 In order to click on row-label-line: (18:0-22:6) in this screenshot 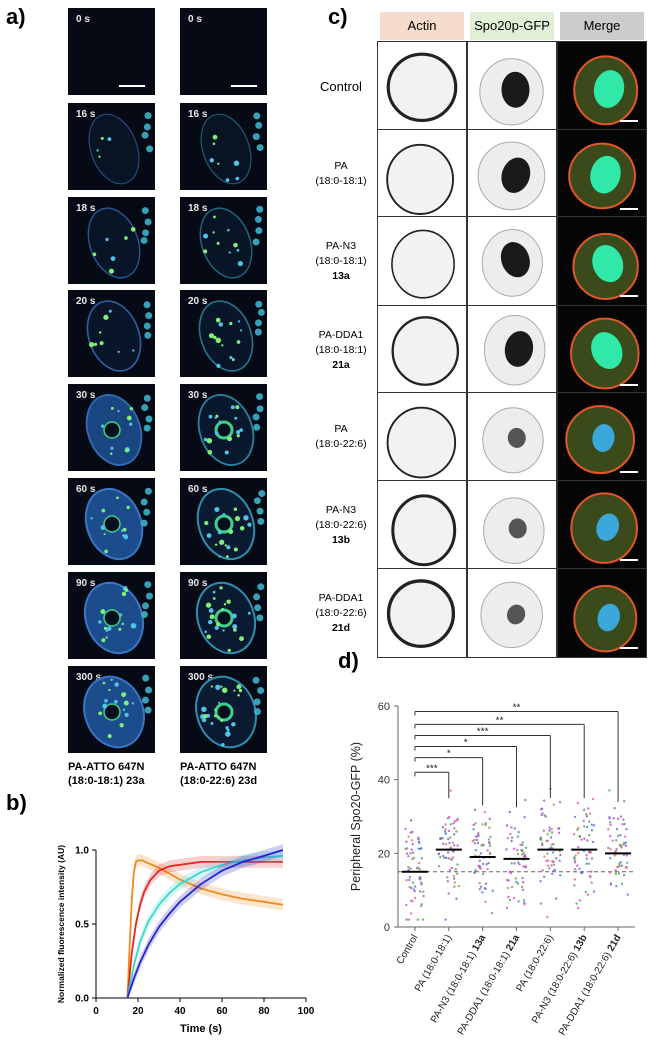, I will do `click(341, 612)`.